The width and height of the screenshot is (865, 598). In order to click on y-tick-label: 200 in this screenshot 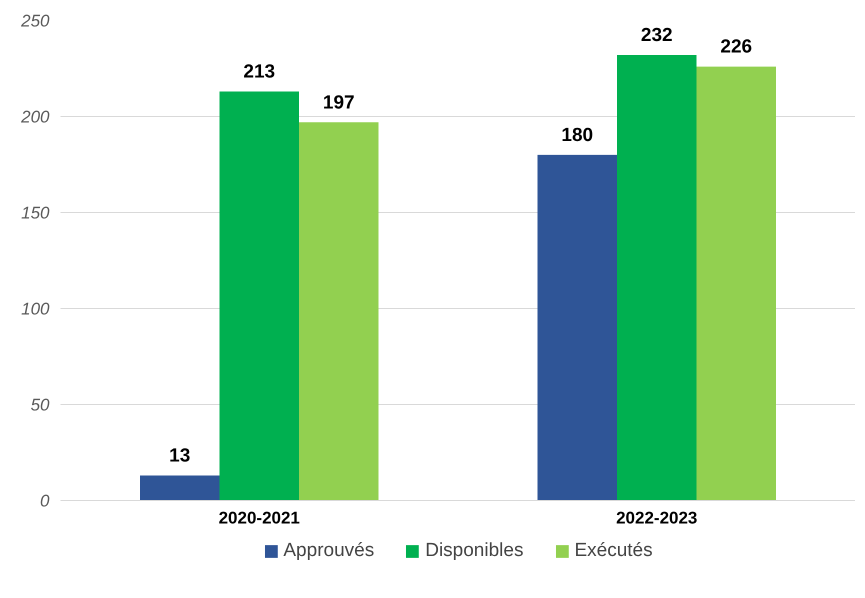, I will do `click(35, 117)`.